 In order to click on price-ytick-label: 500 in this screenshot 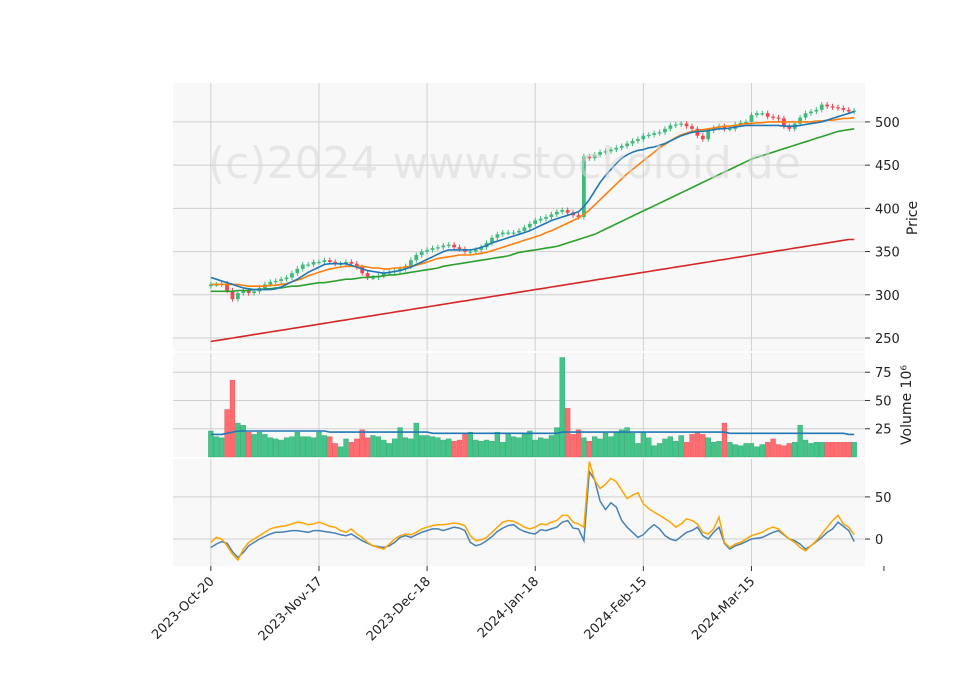, I will do `click(887, 123)`.